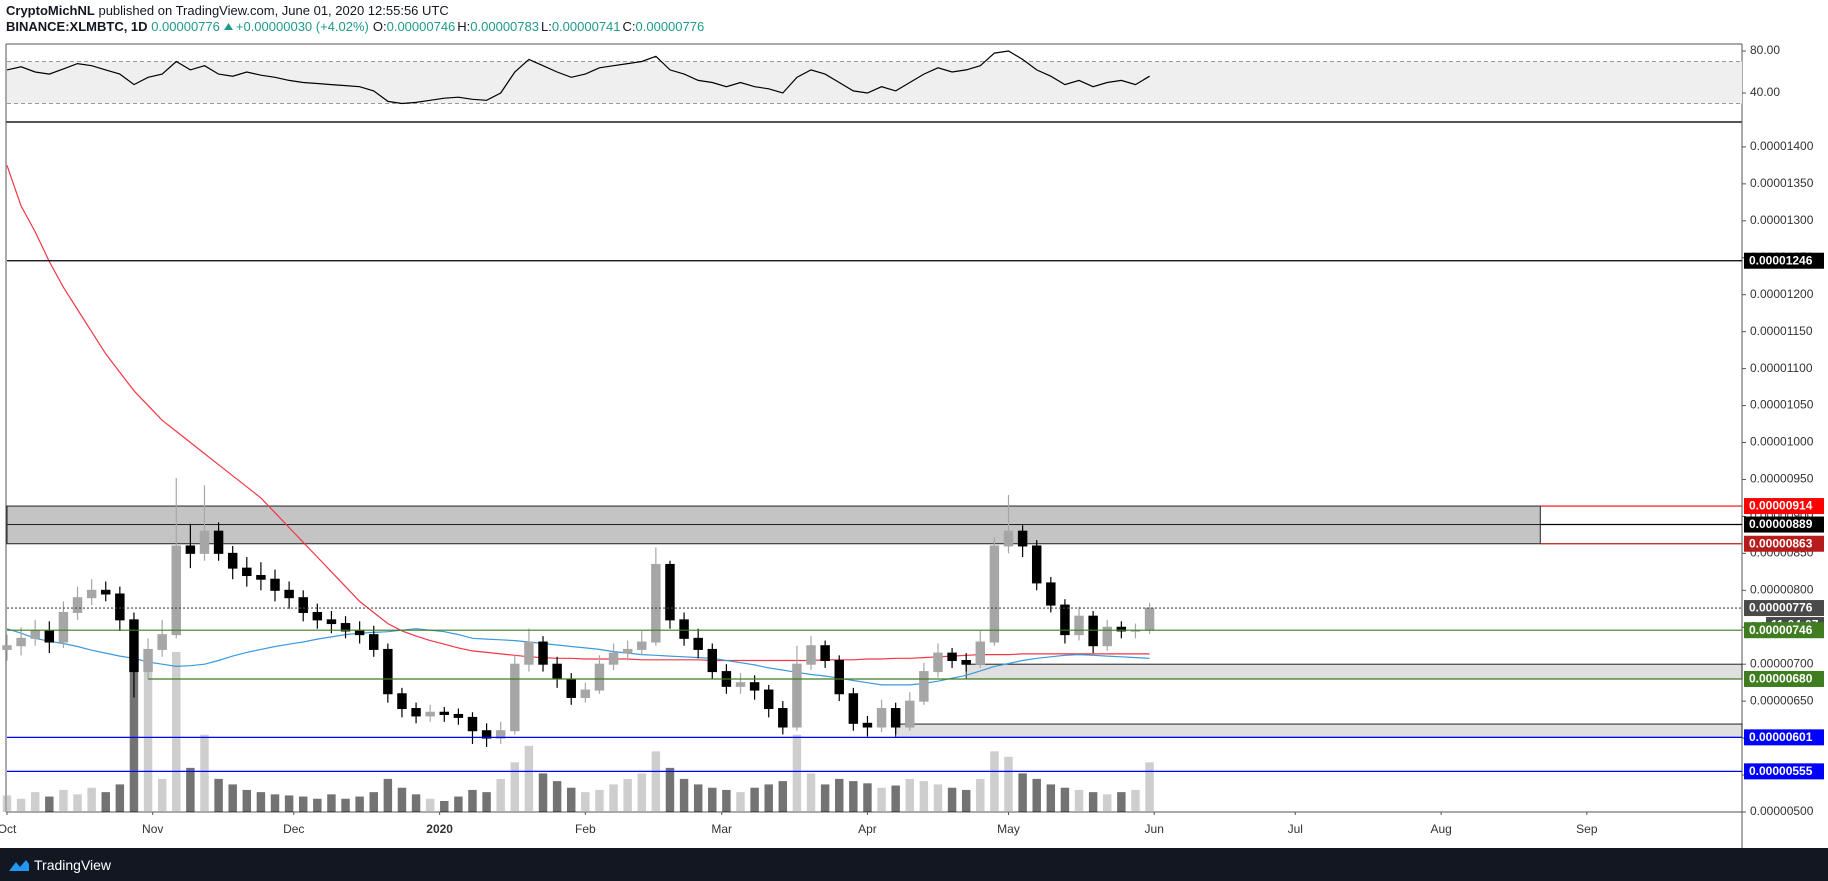  I want to click on y-tick-label: 0.00000800, so click(1782, 589).